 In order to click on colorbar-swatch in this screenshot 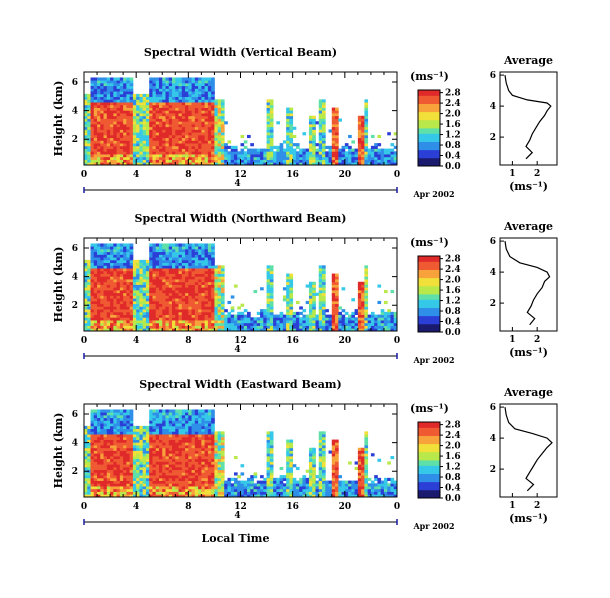, I will do `click(429, 309)`.